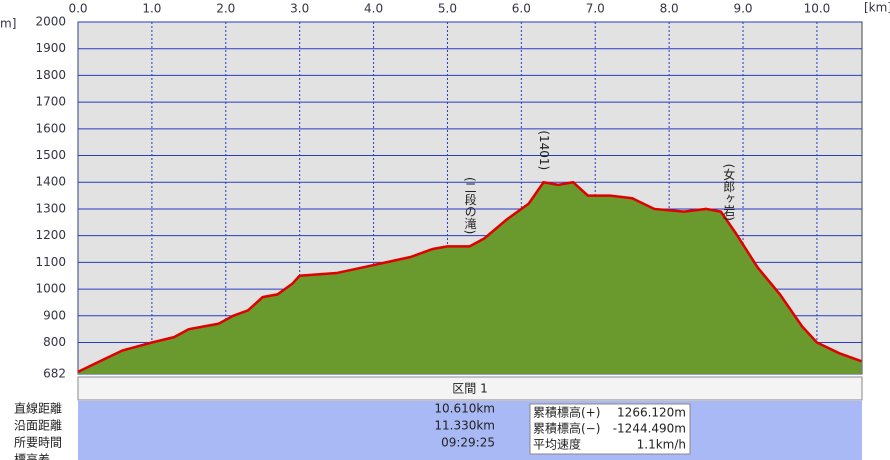 The width and height of the screenshot is (890, 460). Describe the element at coordinates (299, 9) in the screenshot. I see `x-tick-label: 3.0` at that location.